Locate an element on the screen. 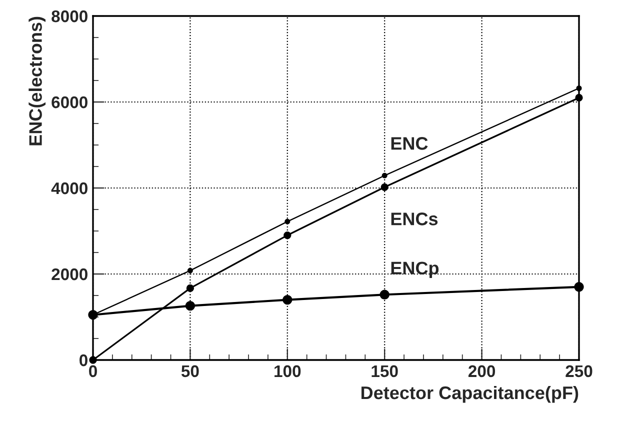 This screenshot has height=423, width=617. y-tick-label: 6000 is located at coordinates (70, 102).